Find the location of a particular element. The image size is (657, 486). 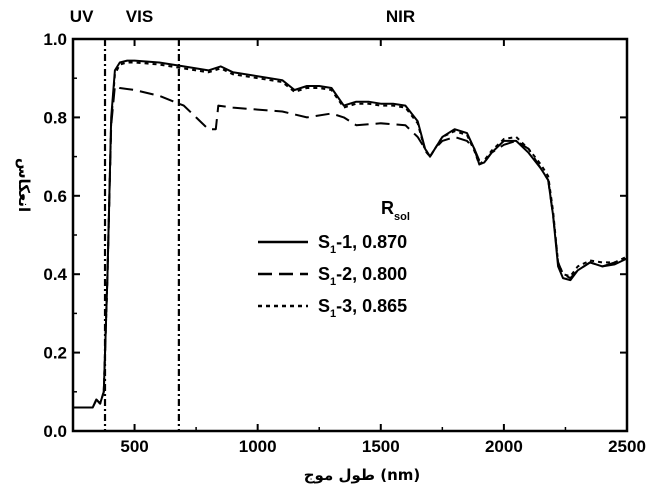

x-tick-label: 500 is located at coordinates (134, 446).